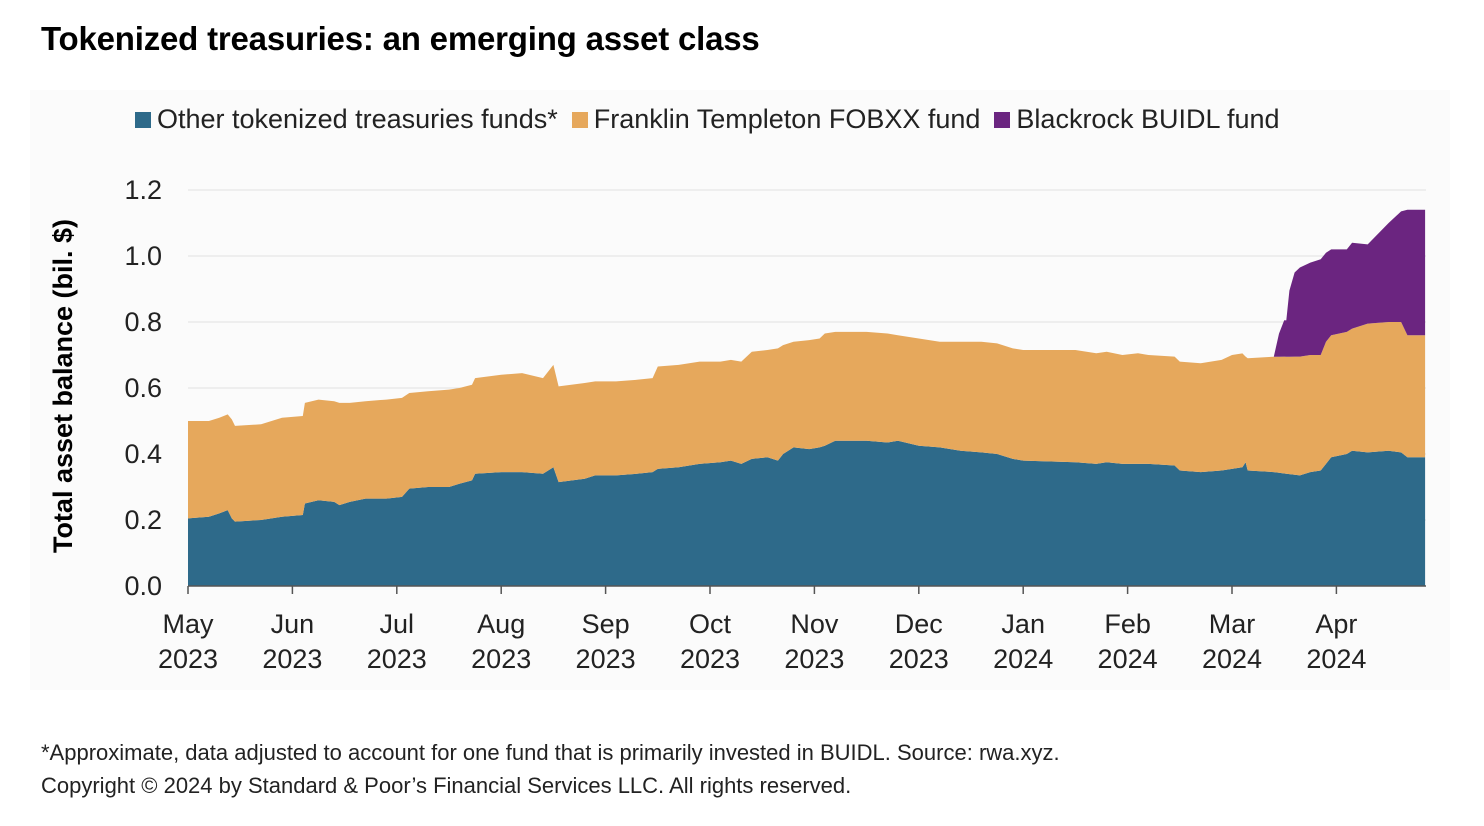  Describe the element at coordinates (143, 520) in the screenshot. I see `y-tick-label: 0.2` at that location.